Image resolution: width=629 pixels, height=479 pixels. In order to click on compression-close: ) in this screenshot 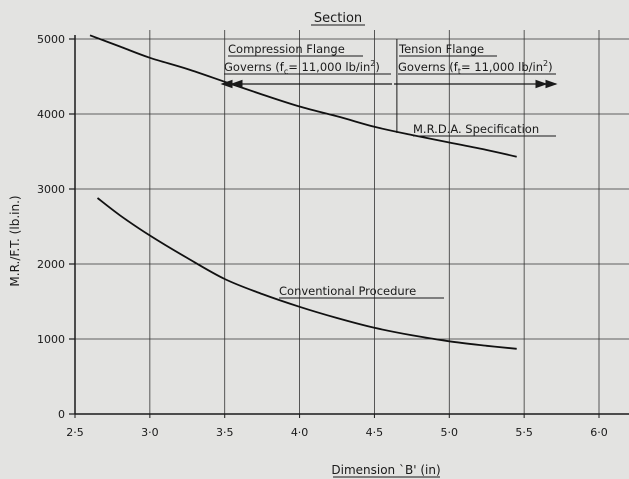, I will do `click(377, 67)`.